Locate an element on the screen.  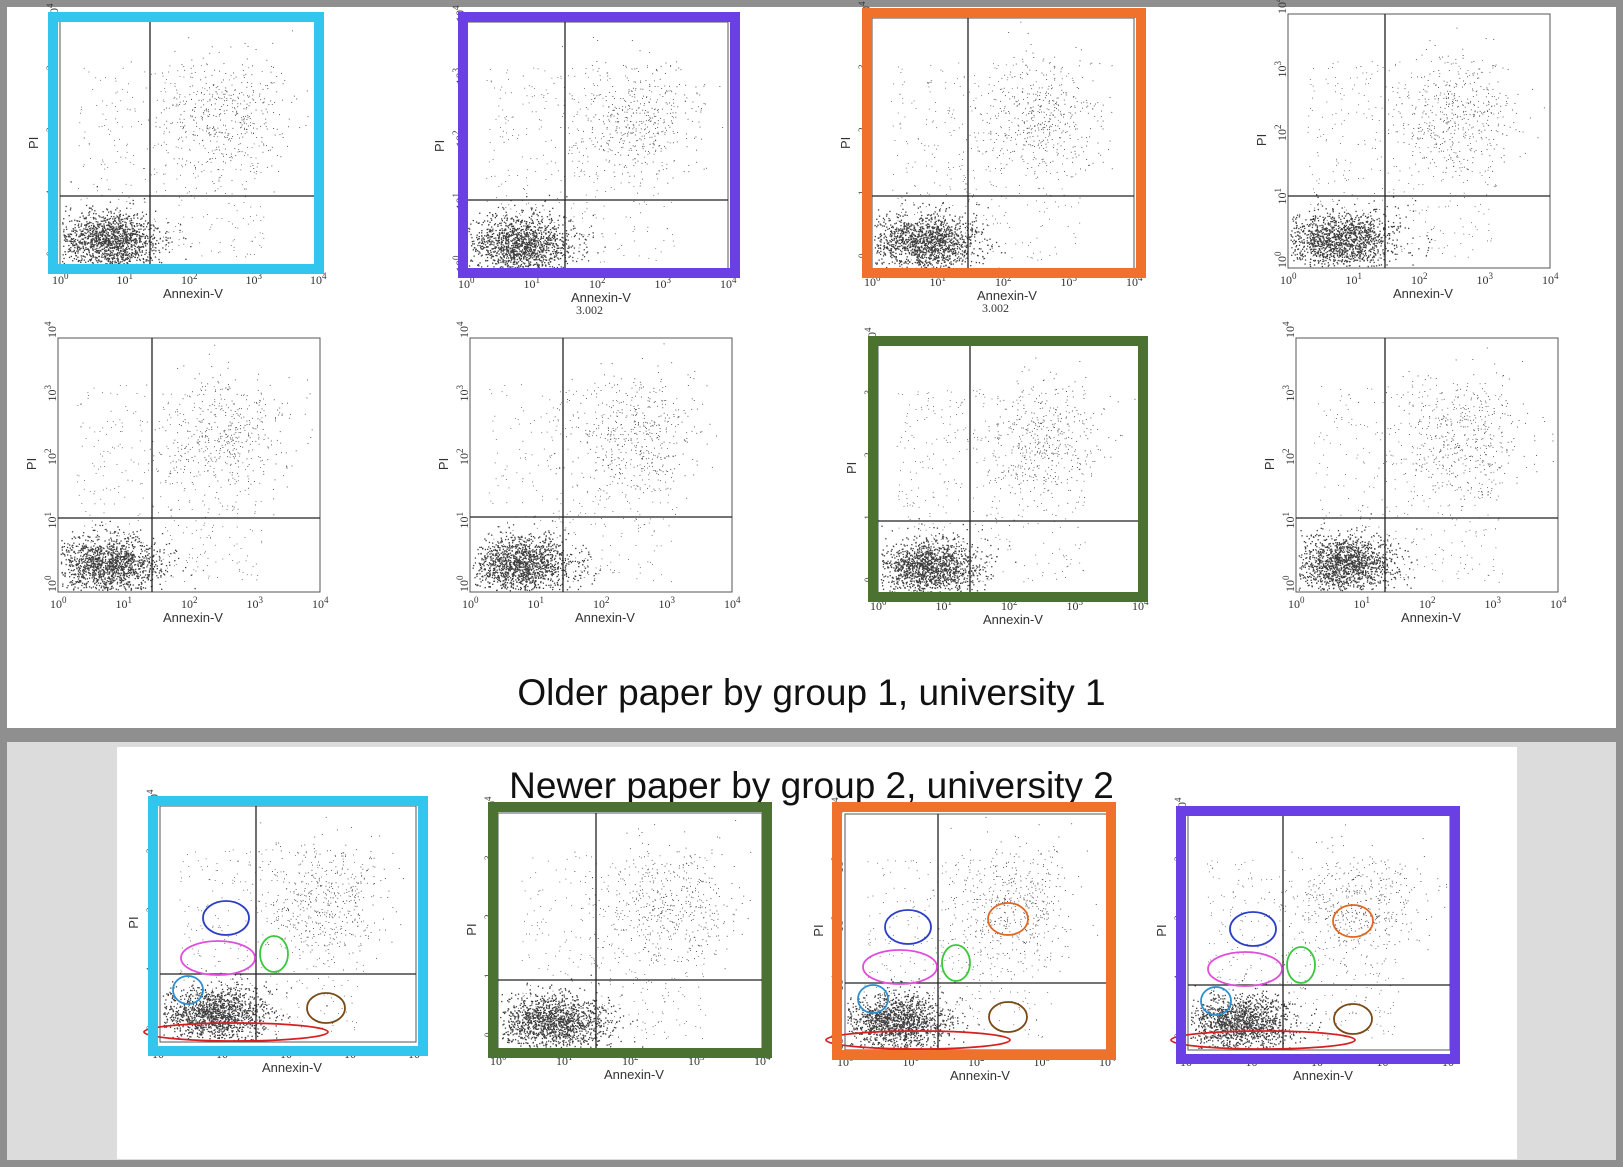
stray-label: 3.002 is located at coordinates (589, 310).